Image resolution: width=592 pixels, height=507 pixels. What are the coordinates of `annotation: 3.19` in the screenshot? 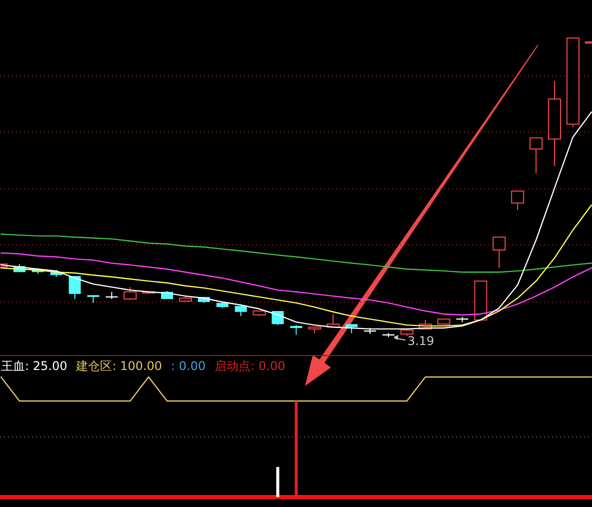 It's located at (420, 341).